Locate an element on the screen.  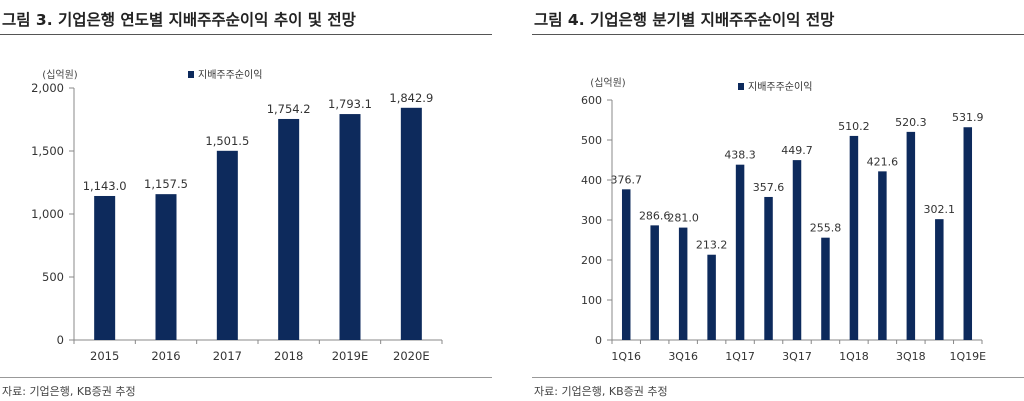
x-tick-label: 2019E is located at coordinates (350, 356).